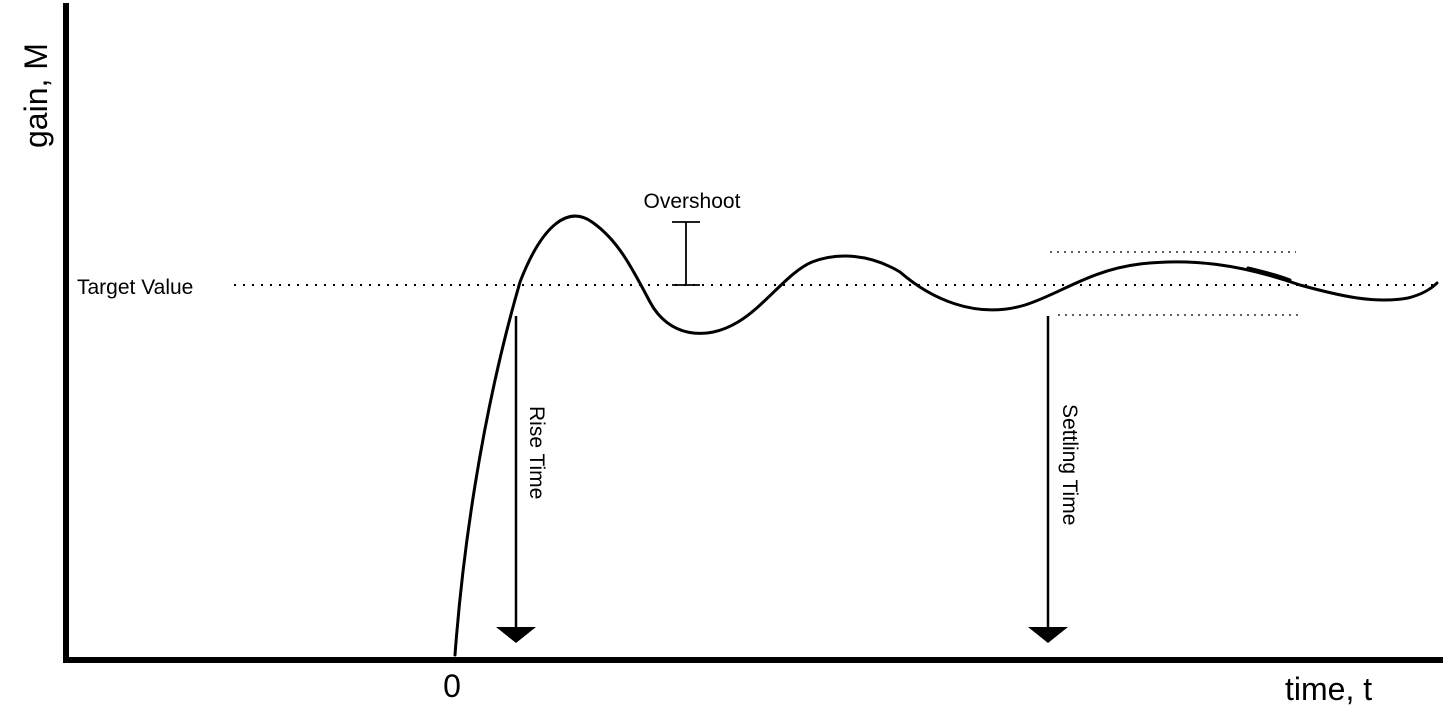 This screenshot has width=1443, height=725. Describe the element at coordinates (1048, 635) in the screenshot. I see `settling-time-arrowhead` at that location.